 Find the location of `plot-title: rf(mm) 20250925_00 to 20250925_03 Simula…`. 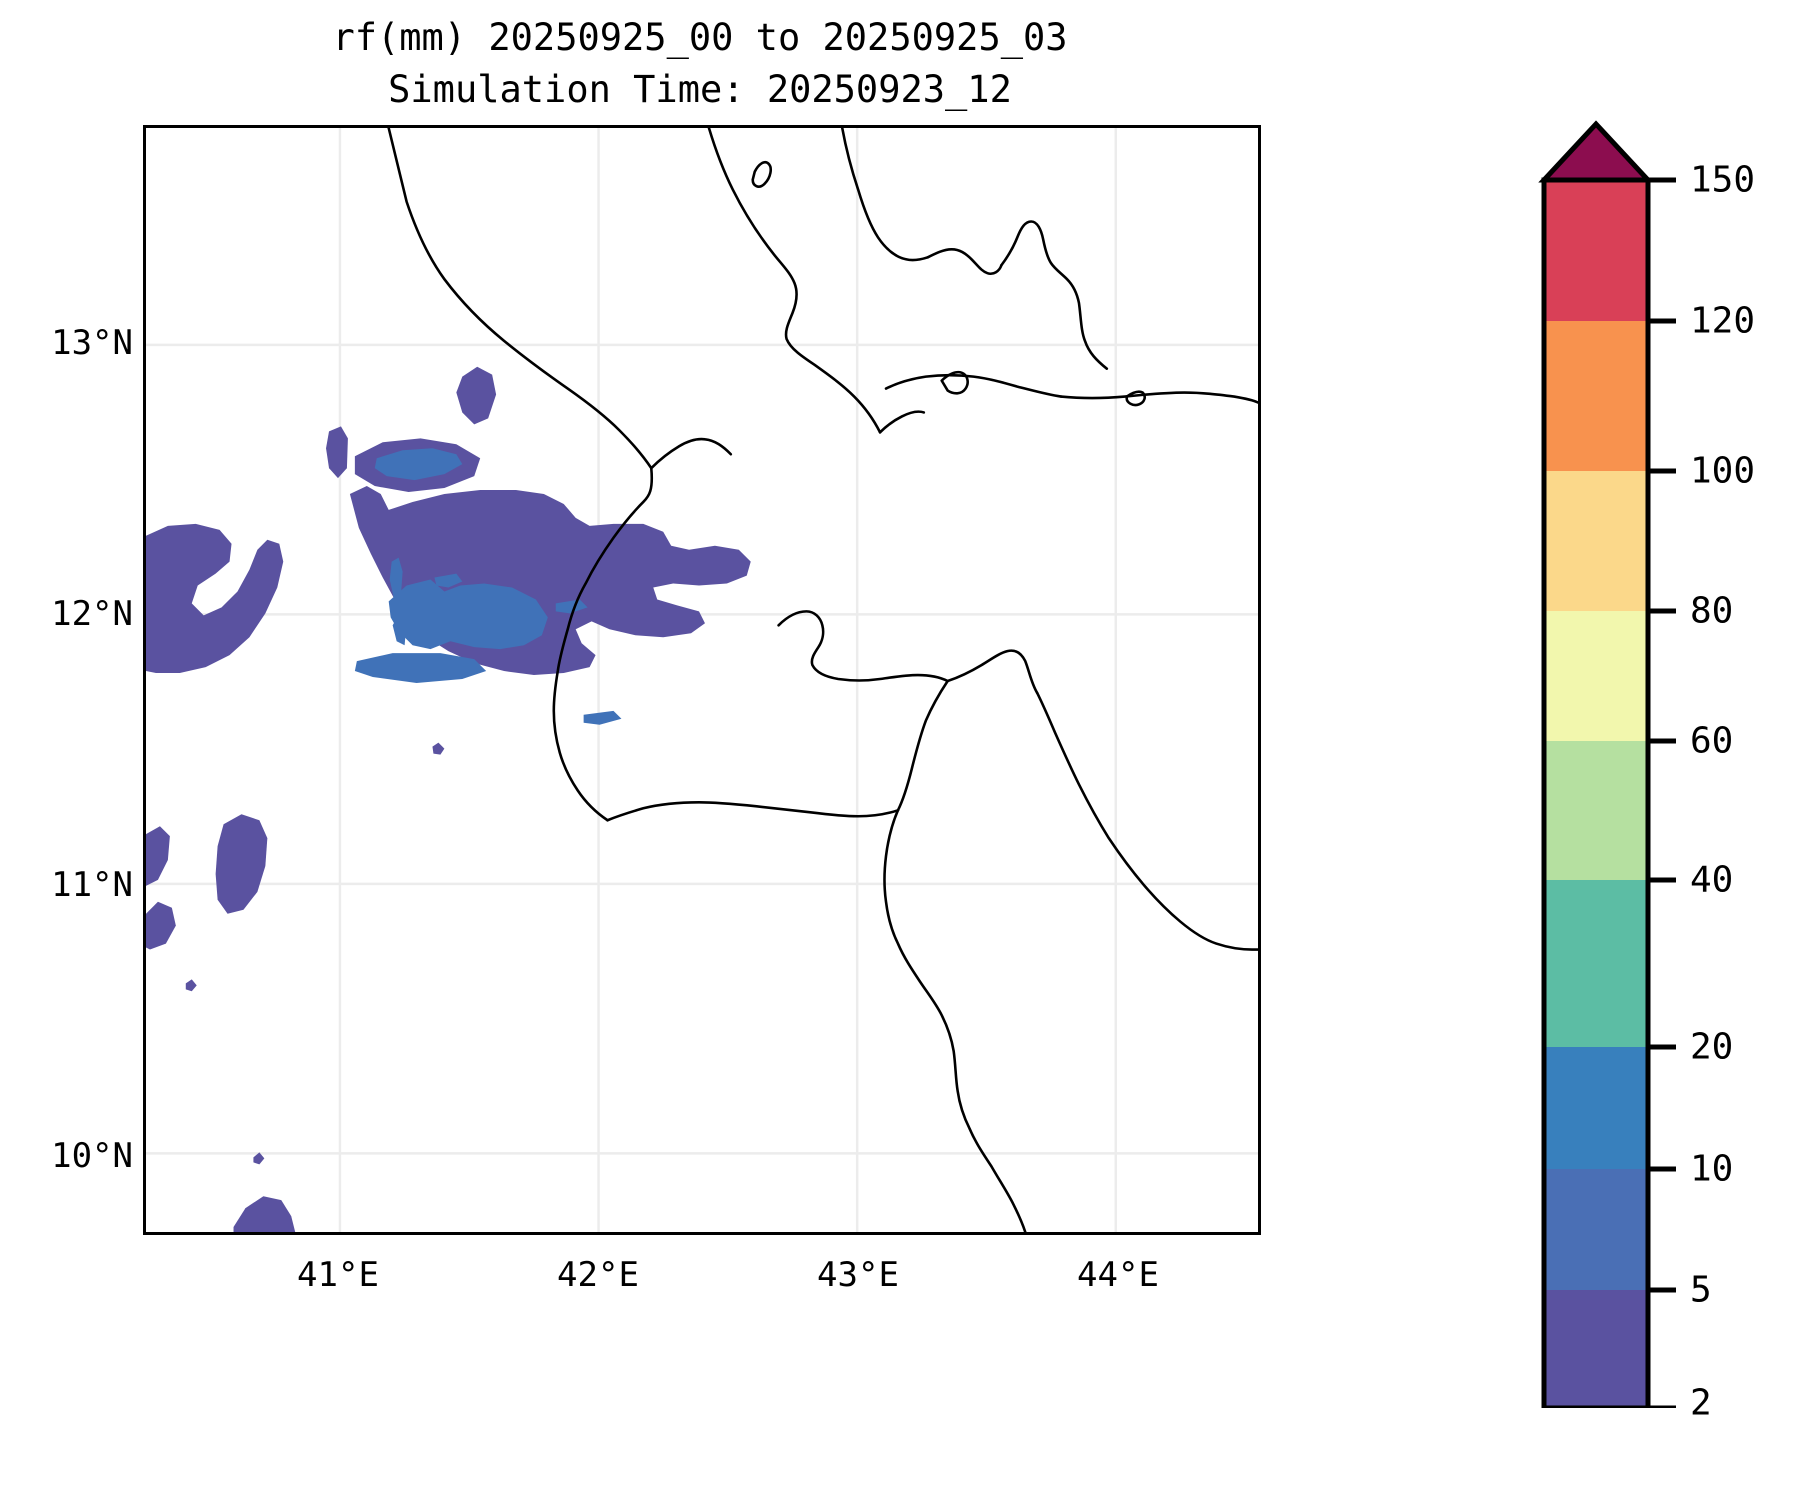

plot-title: rf(mm) 20250925_00 to 20250925_03 Simula… is located at coordinates (700, 64).